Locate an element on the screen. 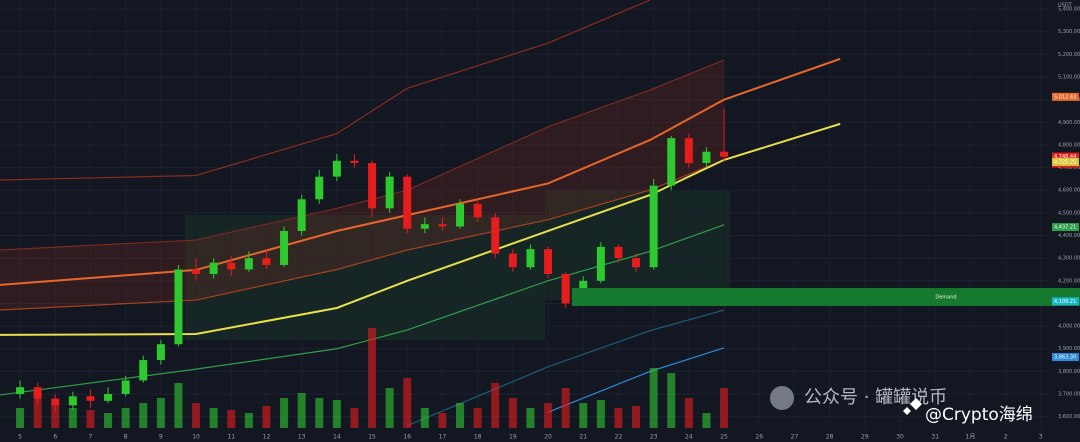 The width and height of the screenshot is (1080, 442). x-tick-label: 24 is located at coordinates (689, 437).